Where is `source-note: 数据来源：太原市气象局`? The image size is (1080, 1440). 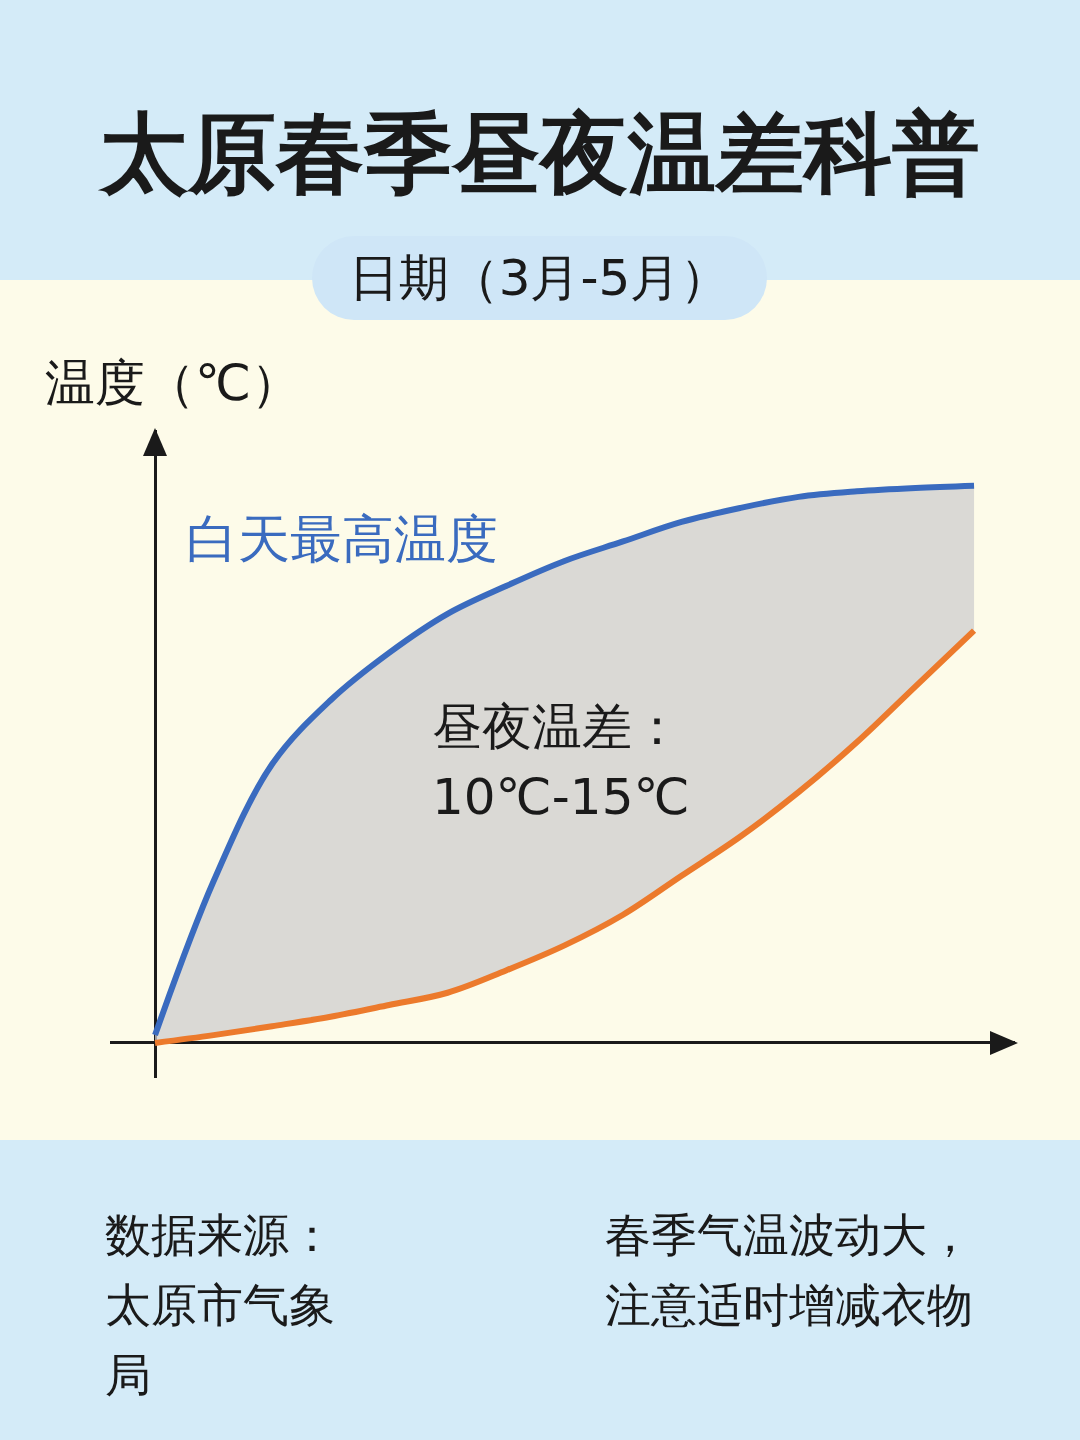 source-note: 数据来源：太原市气象局 is located at coordinates (220, 1305).